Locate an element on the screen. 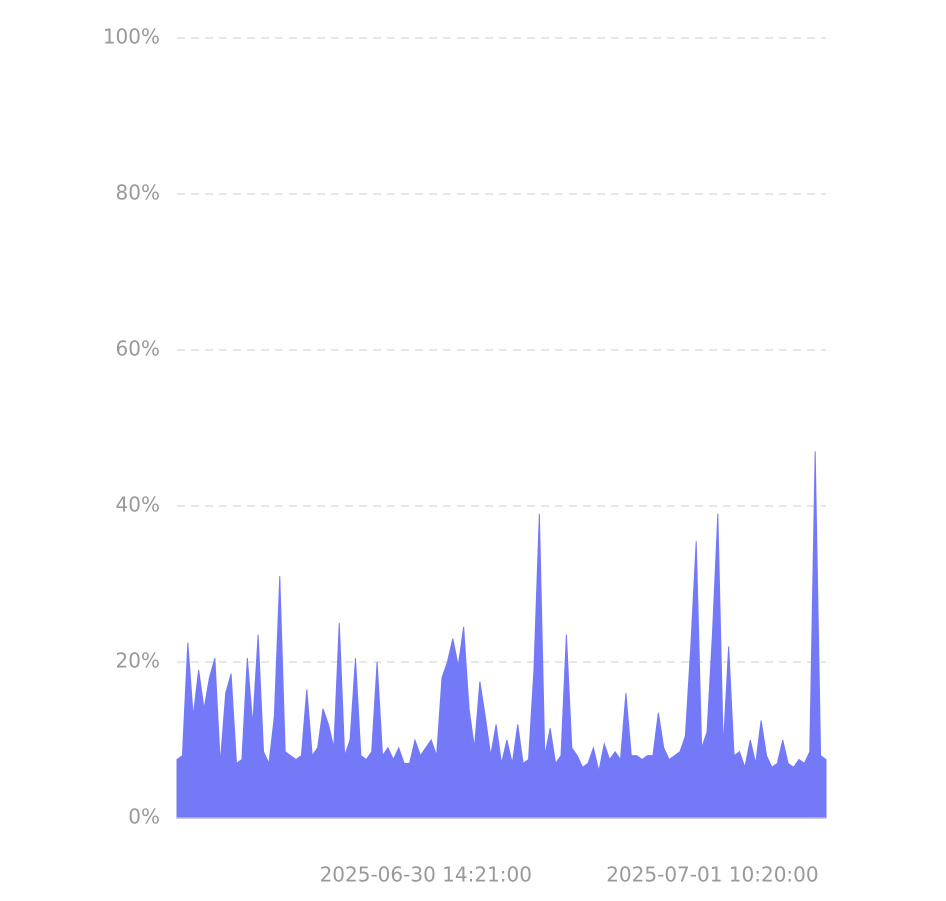 This screenshot has width=946, height=901. y-tick-label: 100% is located at coordinates (131, 37).